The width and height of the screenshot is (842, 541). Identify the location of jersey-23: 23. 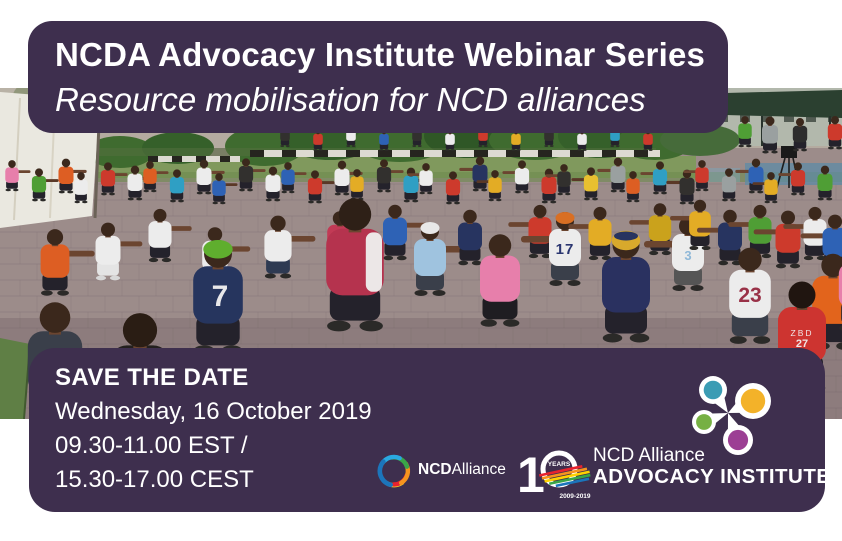
(749, 295).